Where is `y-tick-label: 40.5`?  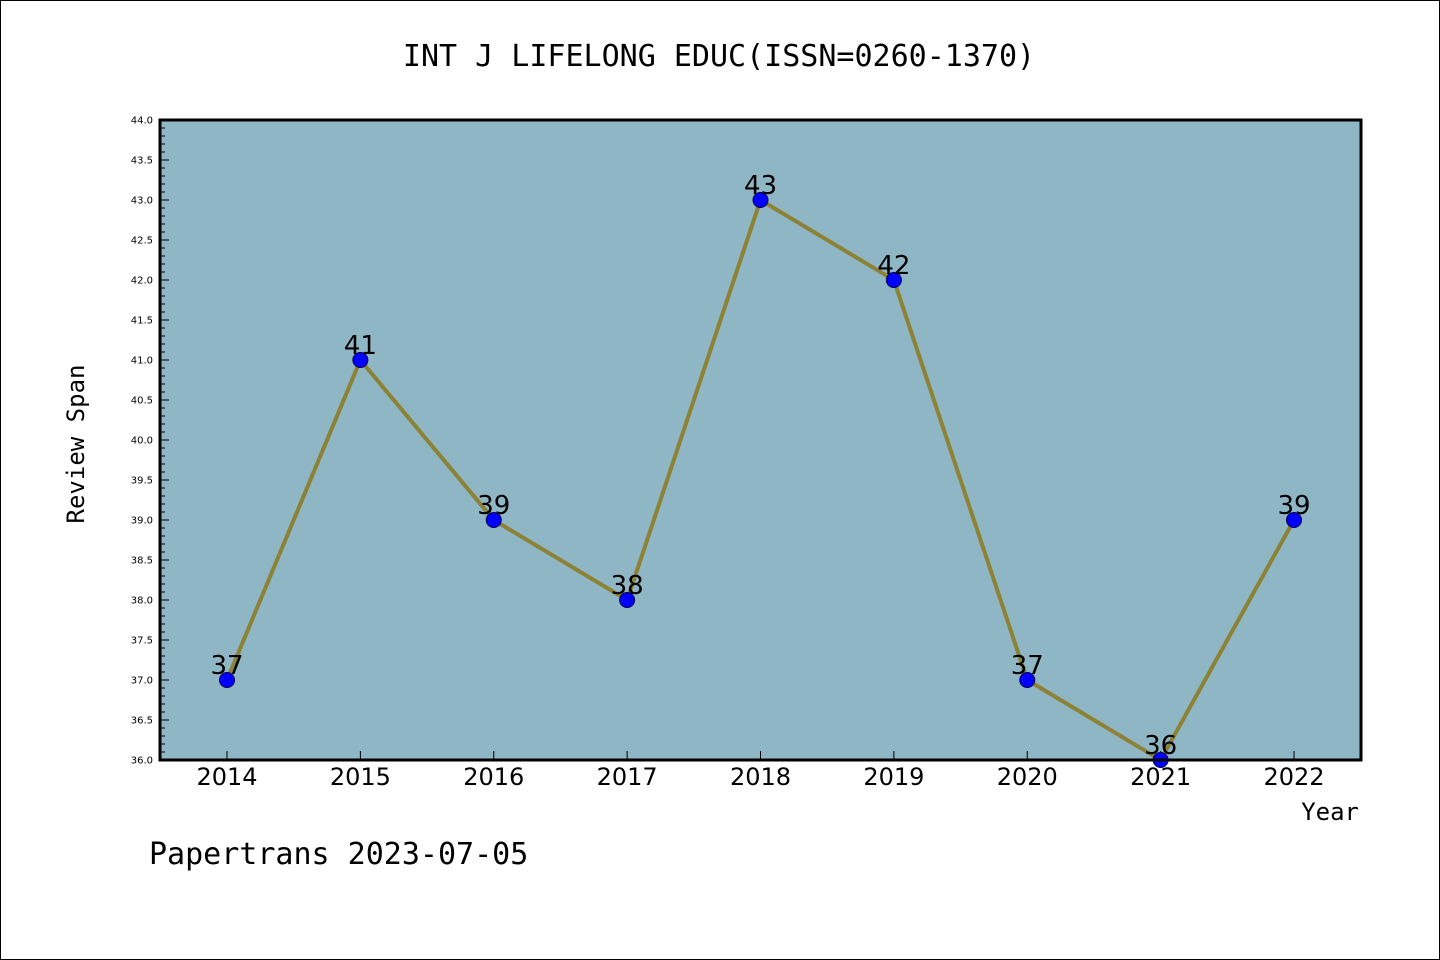
y-tick-label: 40.5 is located at coordinates (142, 401).